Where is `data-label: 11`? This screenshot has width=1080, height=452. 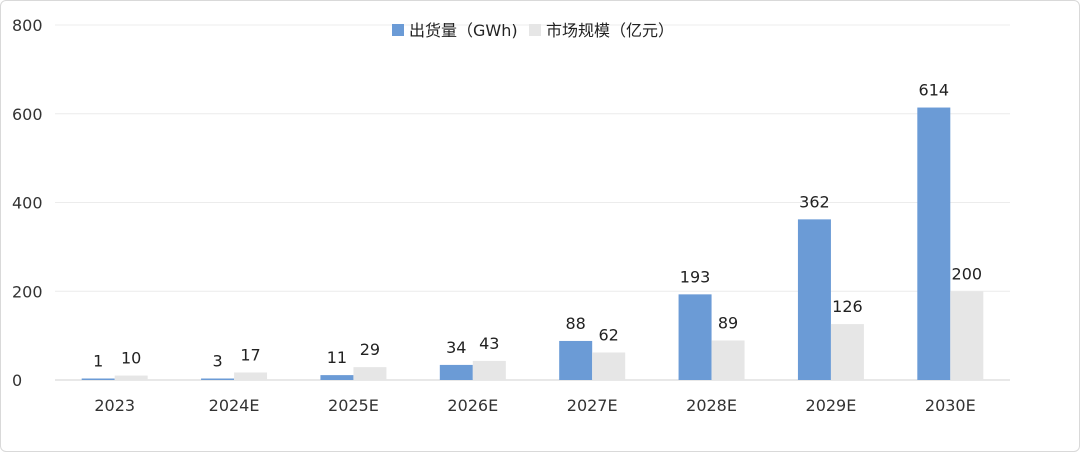 data-label: 11 is located at coordinates (337, 357).